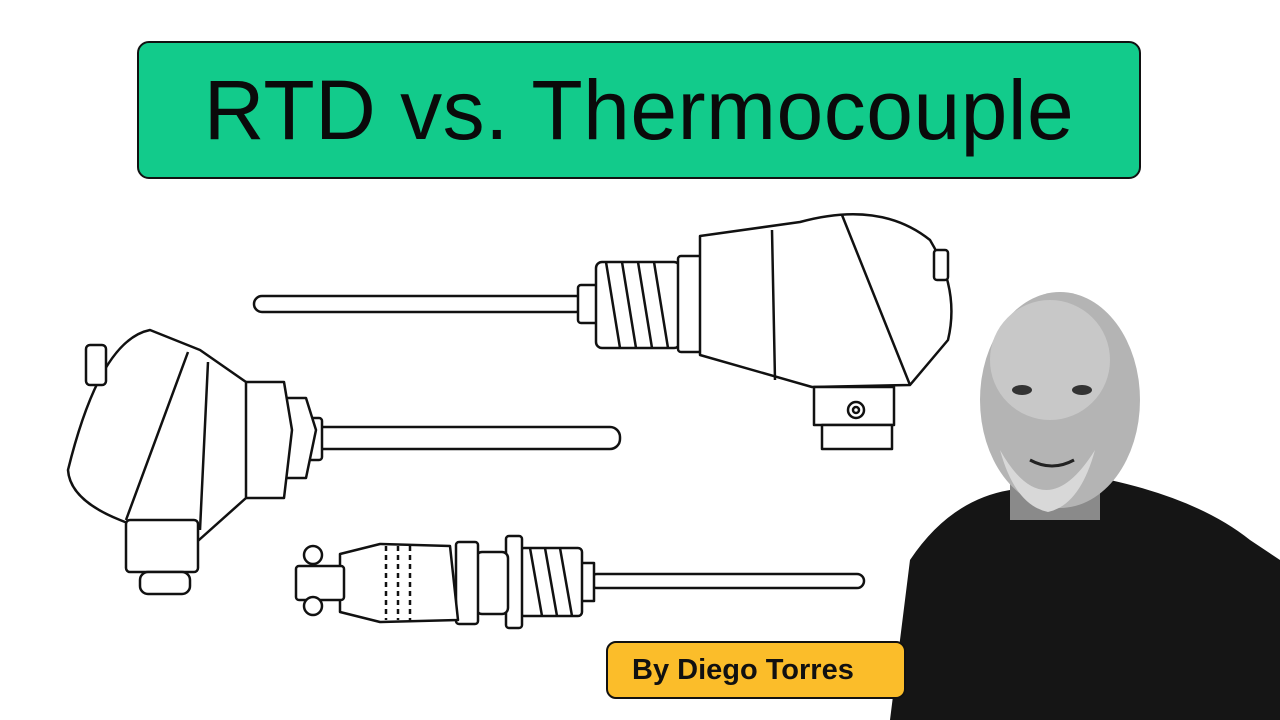  I want to click on author-badge: By Diego Torres, so click(756, 670).